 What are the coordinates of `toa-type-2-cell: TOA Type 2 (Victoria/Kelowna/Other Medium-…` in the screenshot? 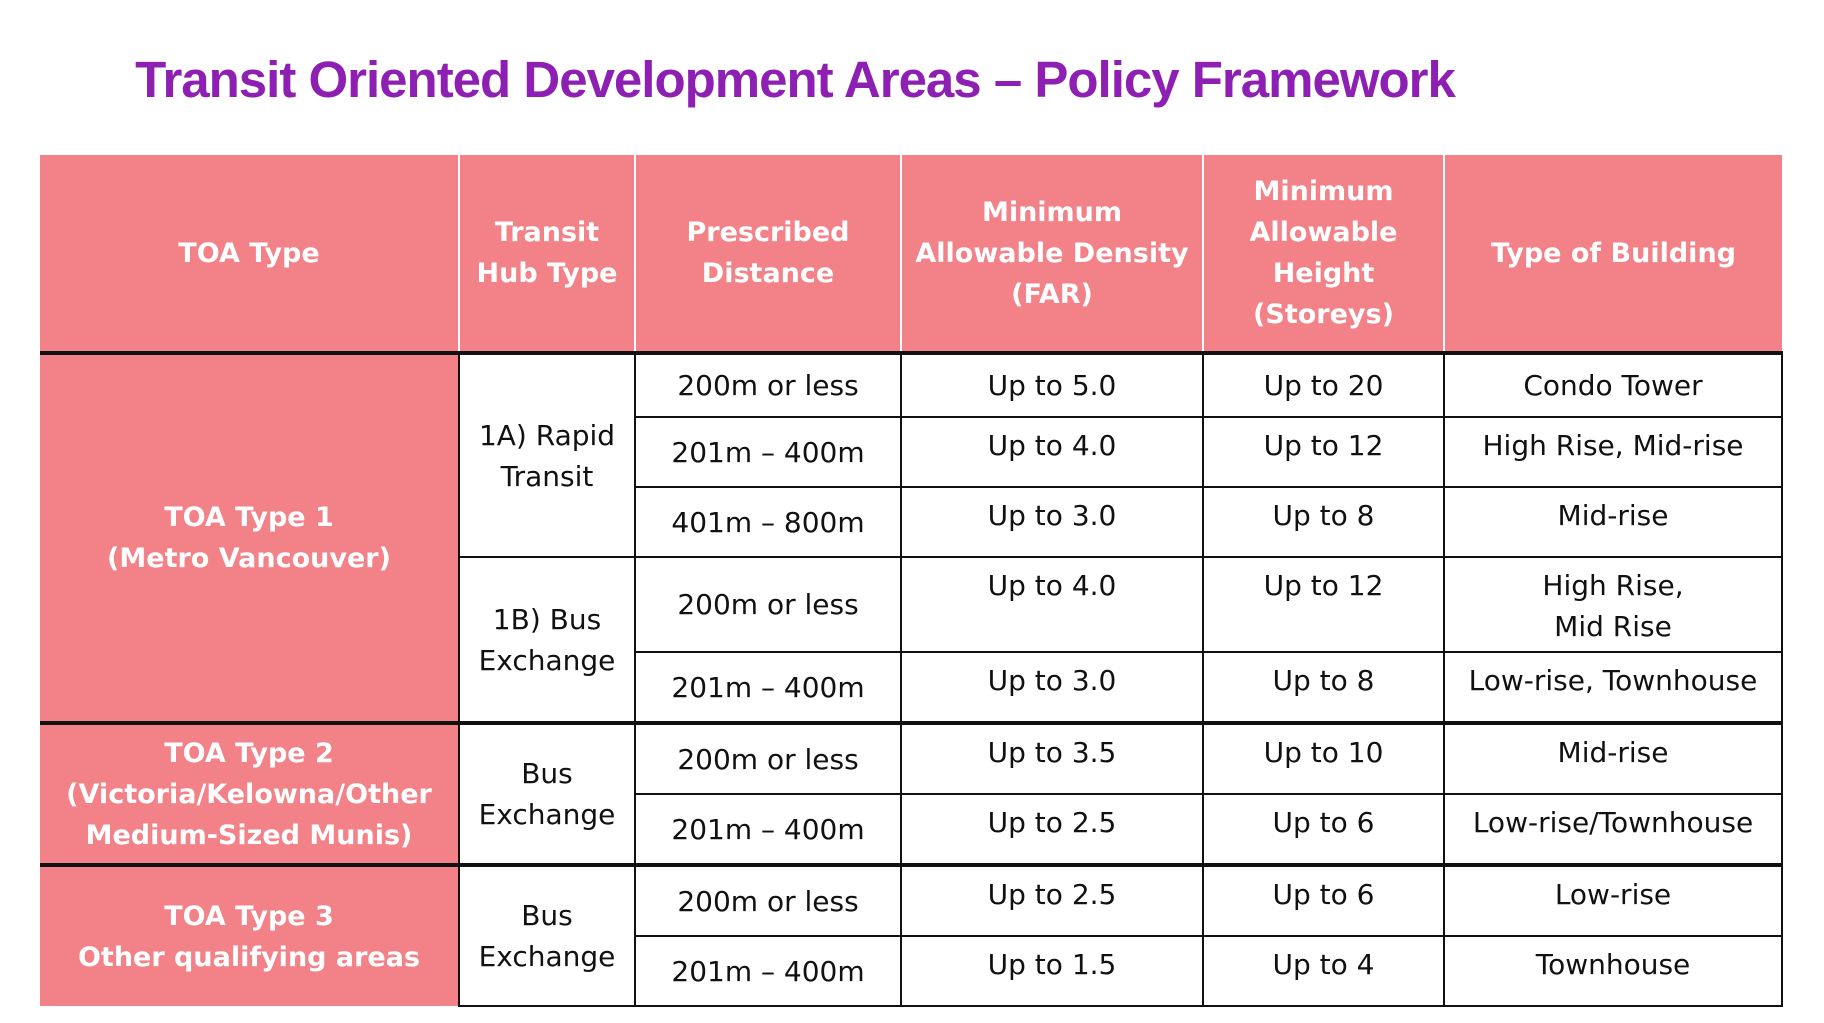 It's located at (249, 793).